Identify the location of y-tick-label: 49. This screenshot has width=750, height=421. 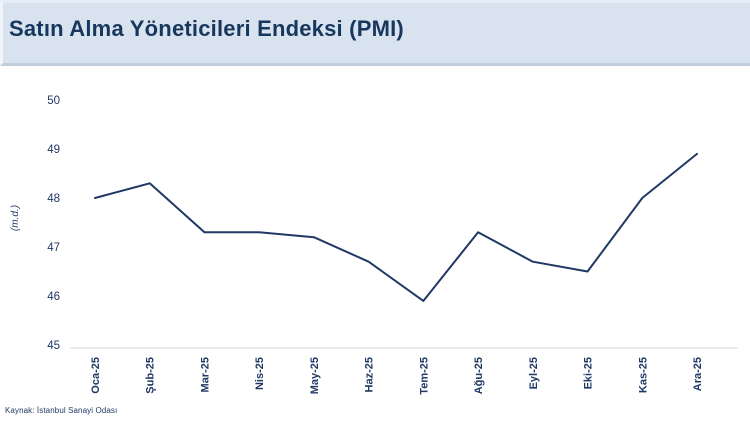
(53, 150).